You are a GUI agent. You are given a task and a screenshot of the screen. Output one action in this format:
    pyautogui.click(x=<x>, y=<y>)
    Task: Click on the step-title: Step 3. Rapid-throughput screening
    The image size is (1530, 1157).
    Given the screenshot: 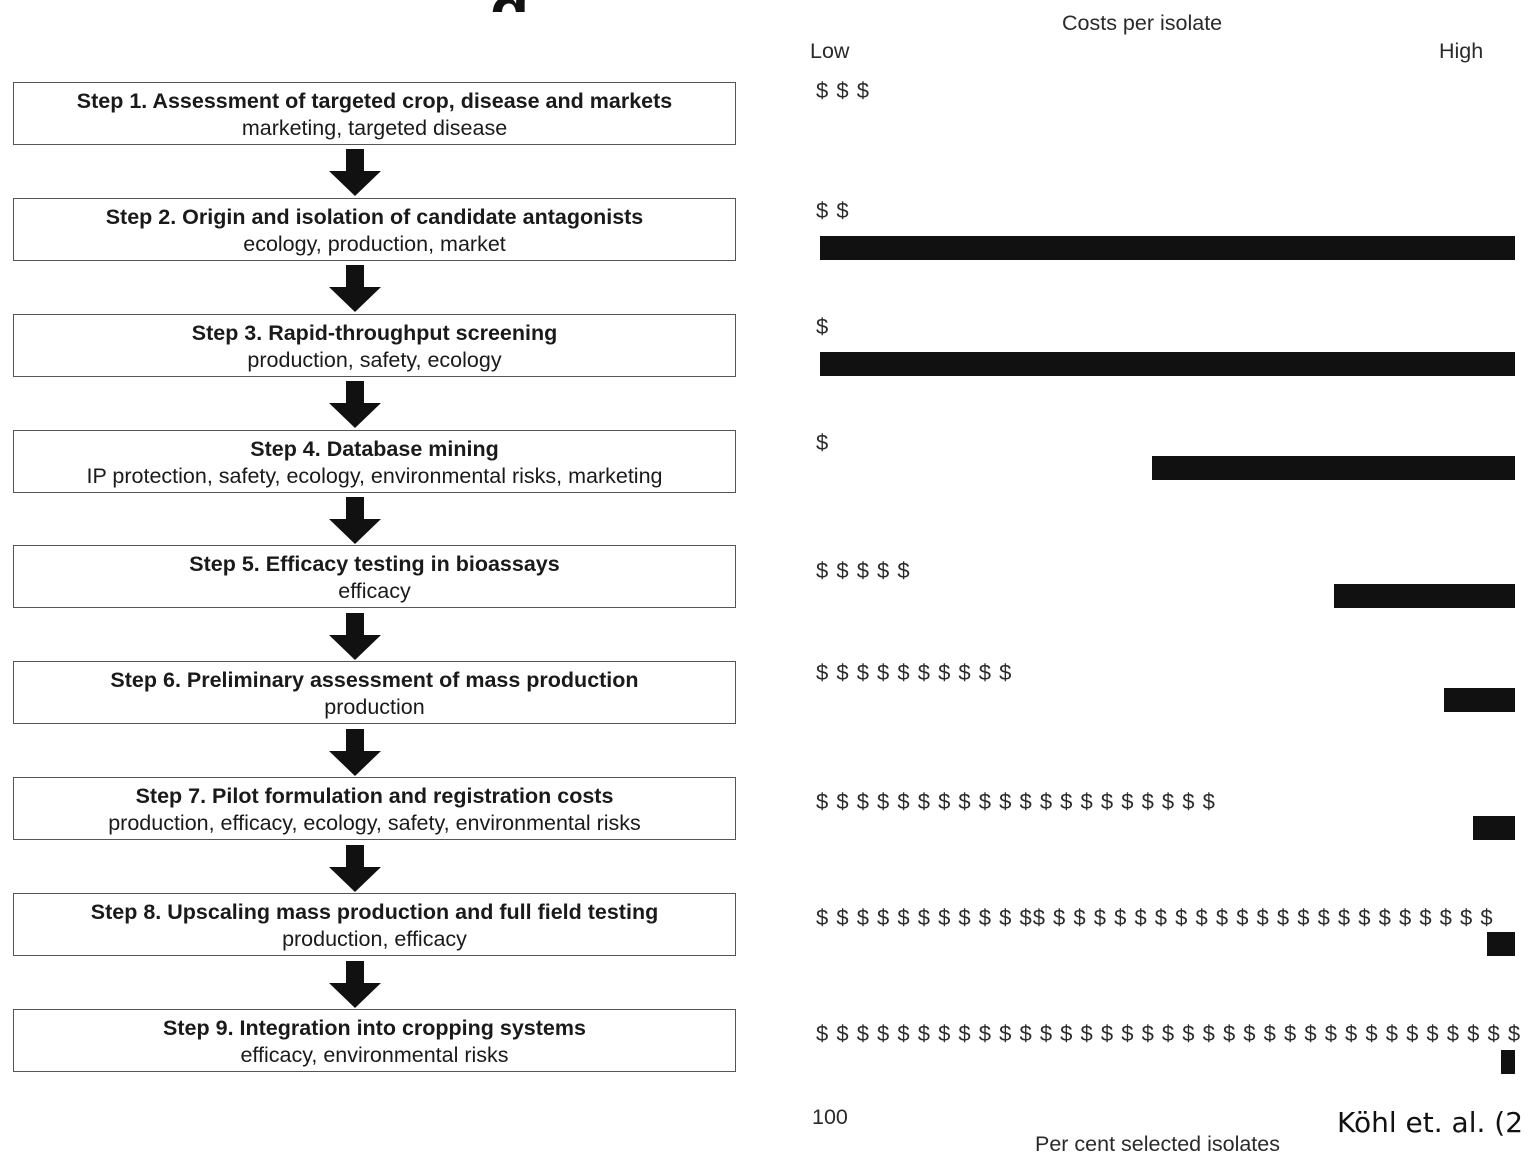 What is the action you would take?
    pyautogui.click(x=374, y=333)
    